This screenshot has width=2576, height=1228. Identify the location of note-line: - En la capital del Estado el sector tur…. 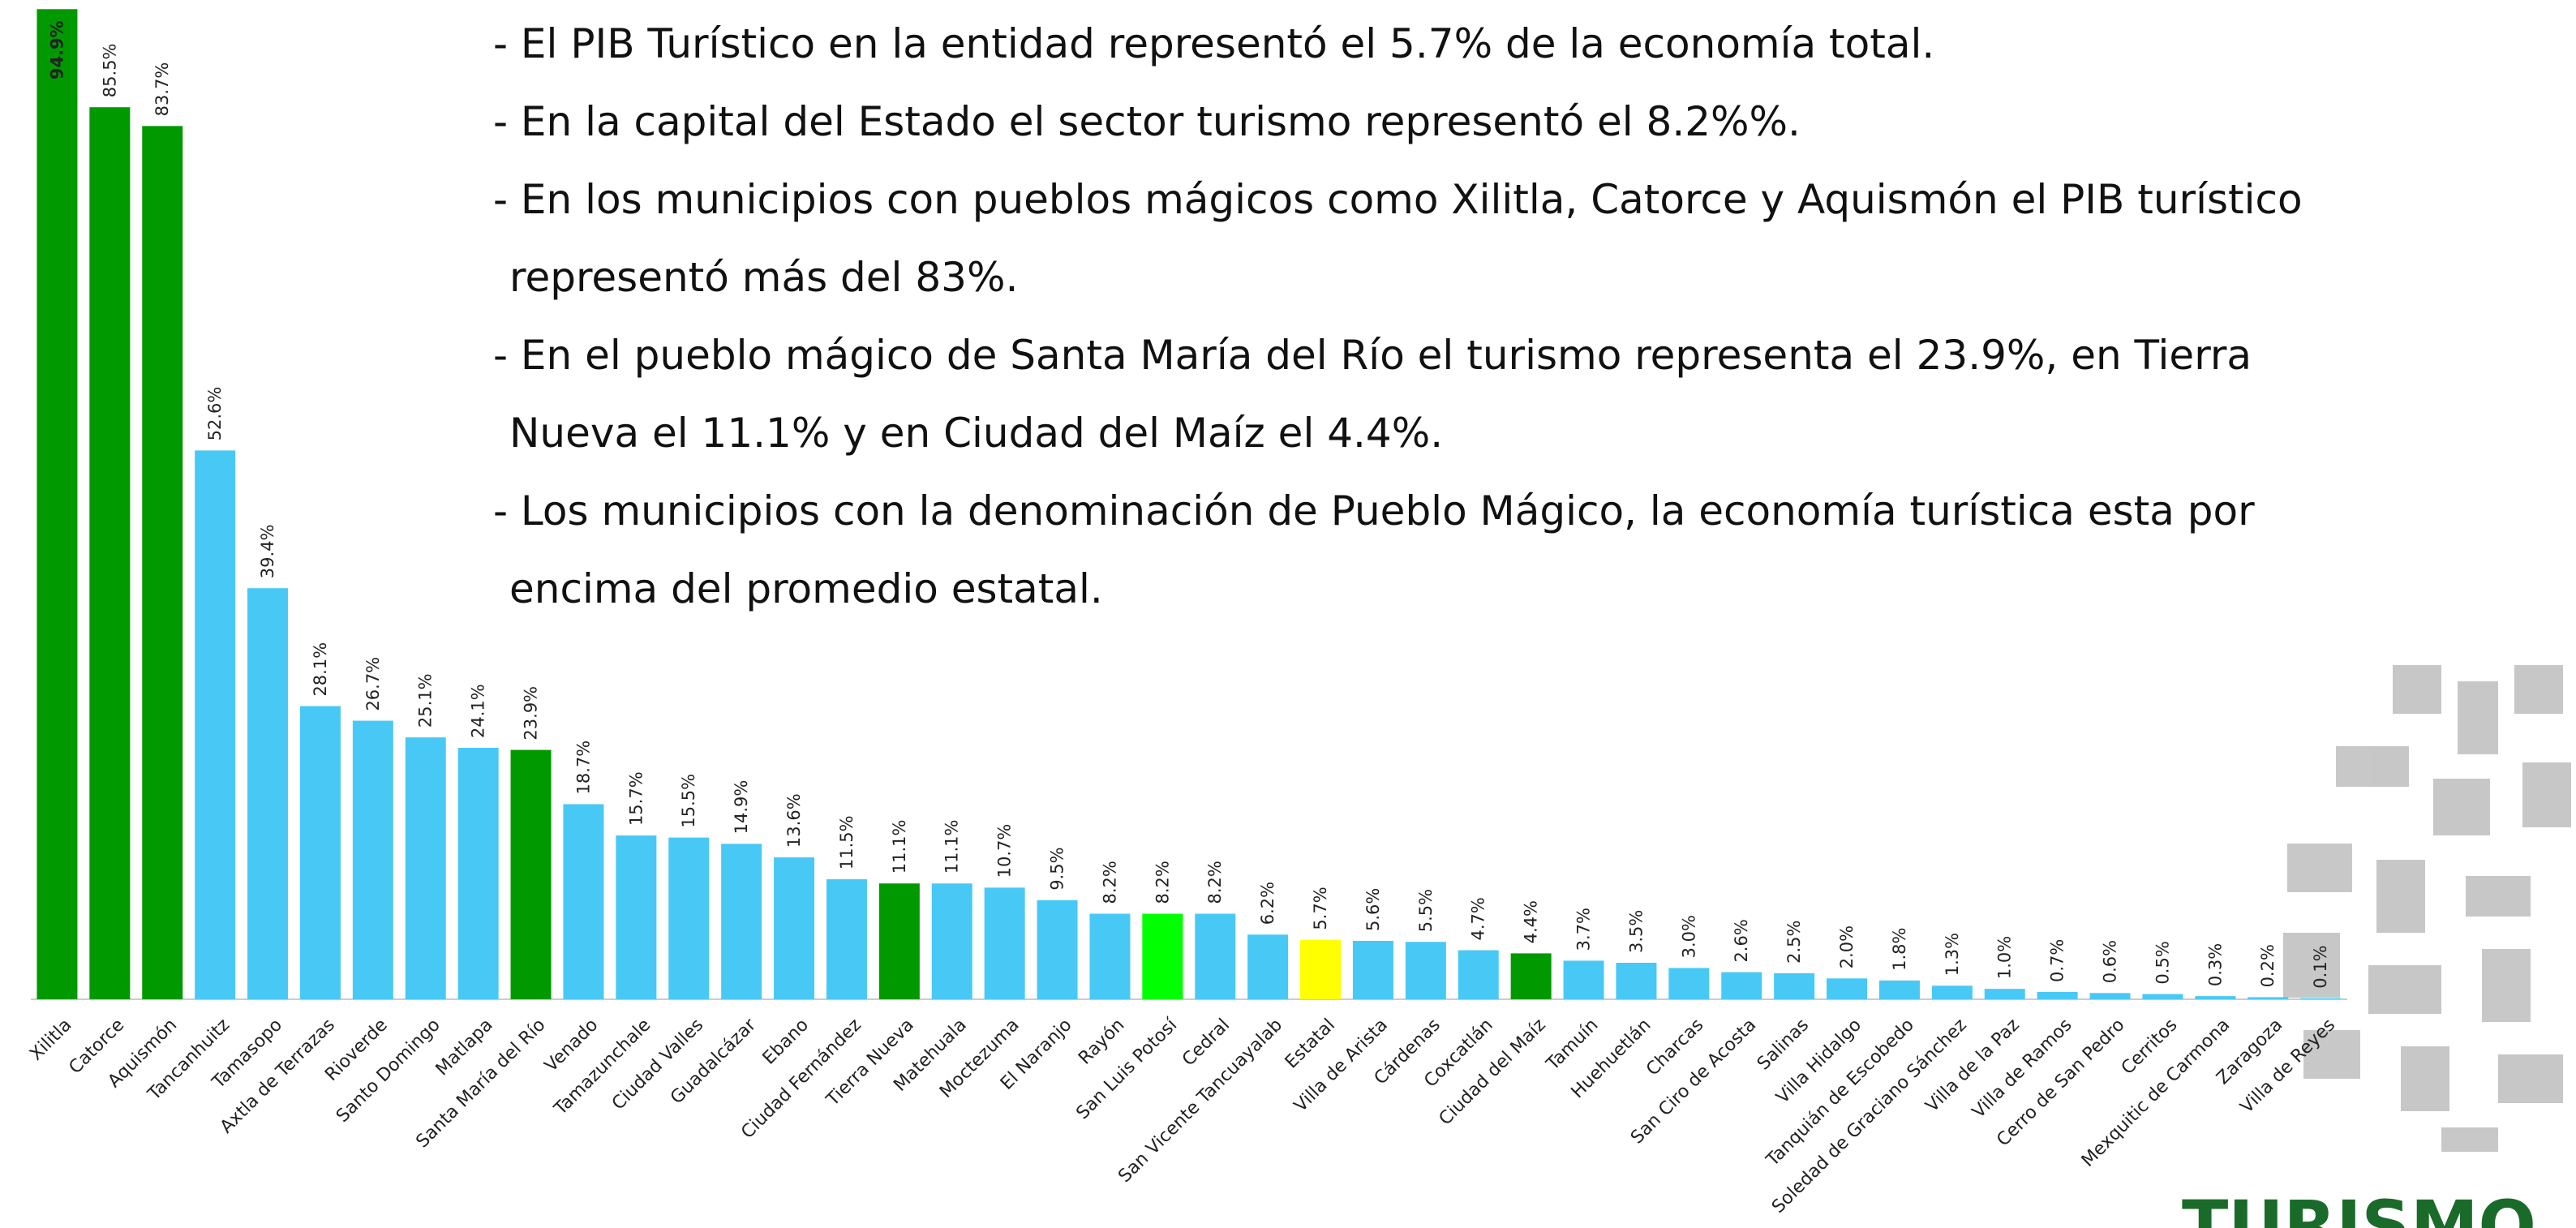
(1147, 122).